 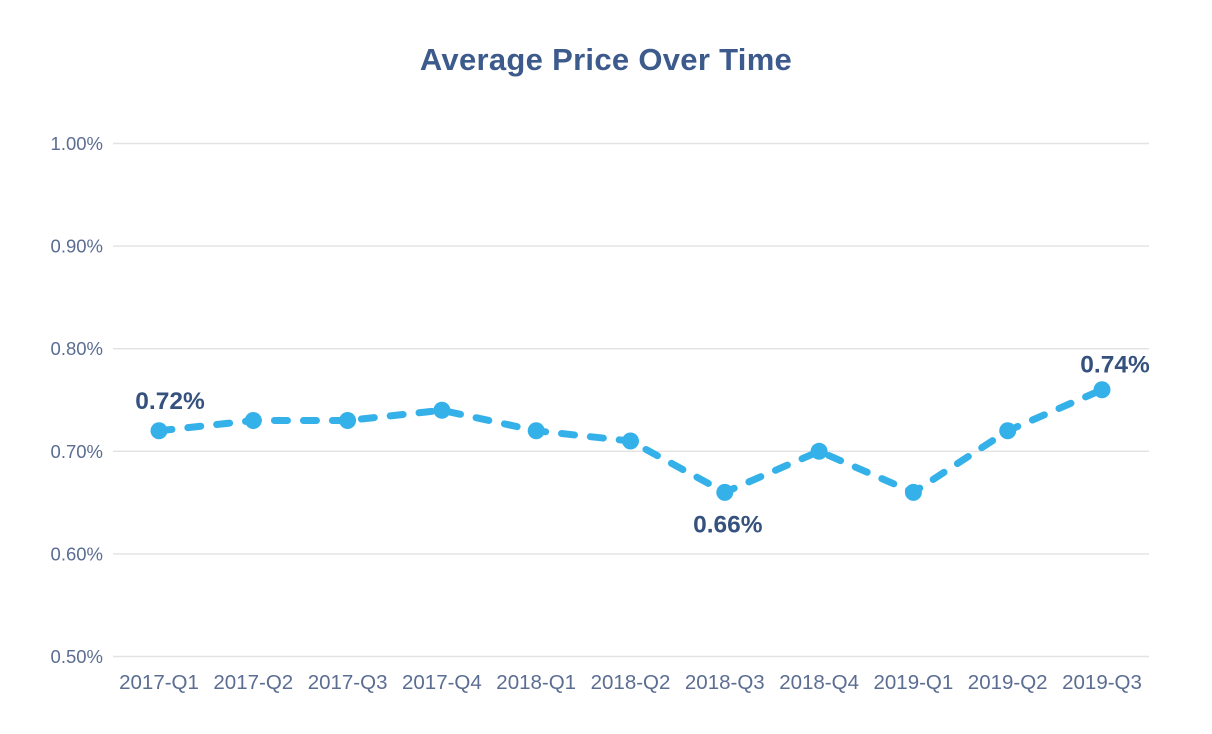 I want to click on y-axis-tick-label: 0.50%, so click(x=77, y=656).